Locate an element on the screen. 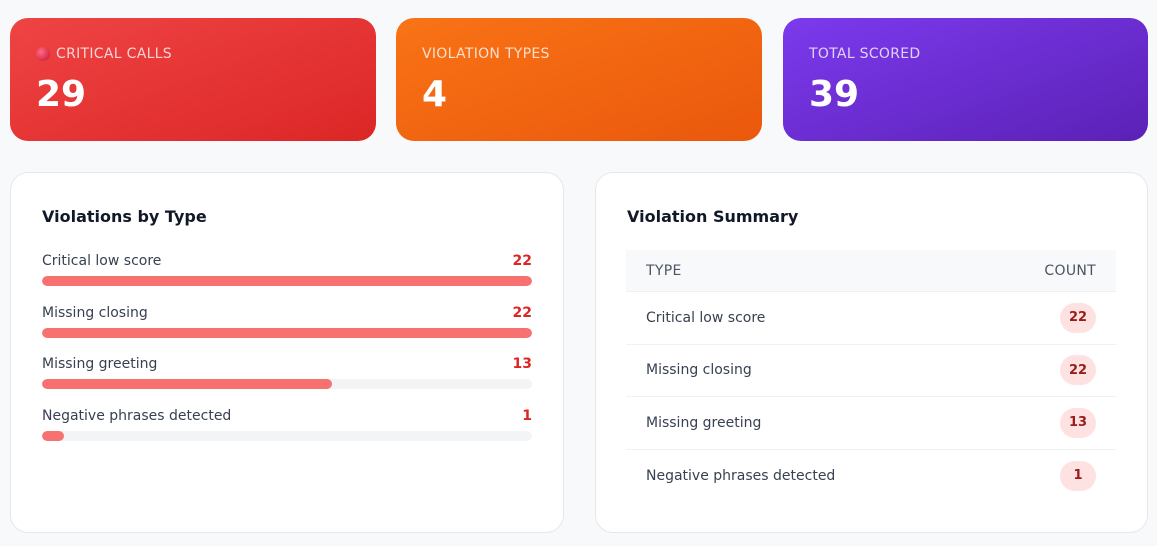  stat-label: VIOLATION TYPES is located at coordinates (486, 54).